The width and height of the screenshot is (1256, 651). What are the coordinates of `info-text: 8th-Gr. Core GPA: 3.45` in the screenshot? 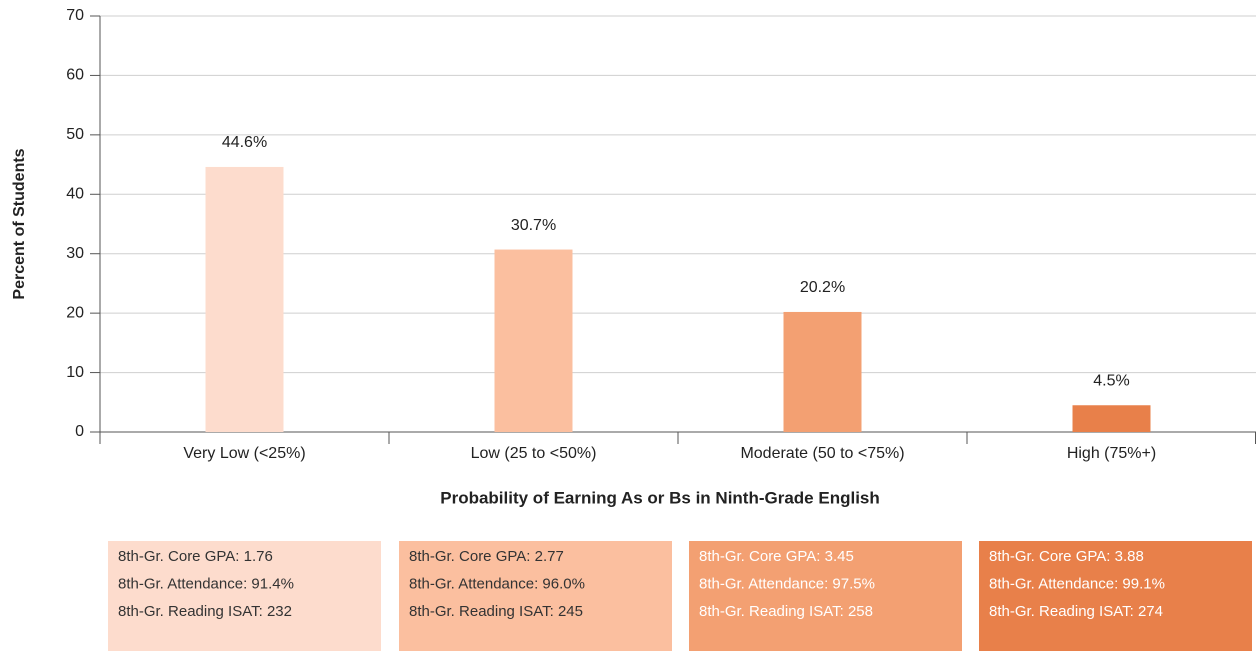 It's located at (776, 556).